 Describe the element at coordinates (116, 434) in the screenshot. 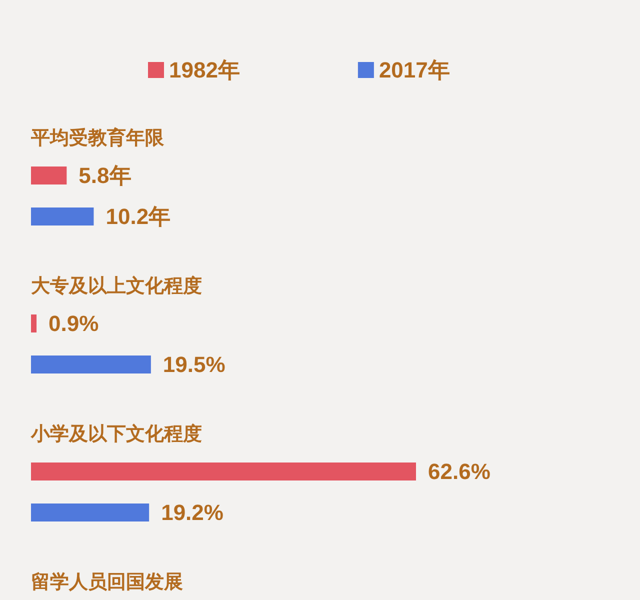

I see `y-tick-label: 小学及以下文化程度` at that location.